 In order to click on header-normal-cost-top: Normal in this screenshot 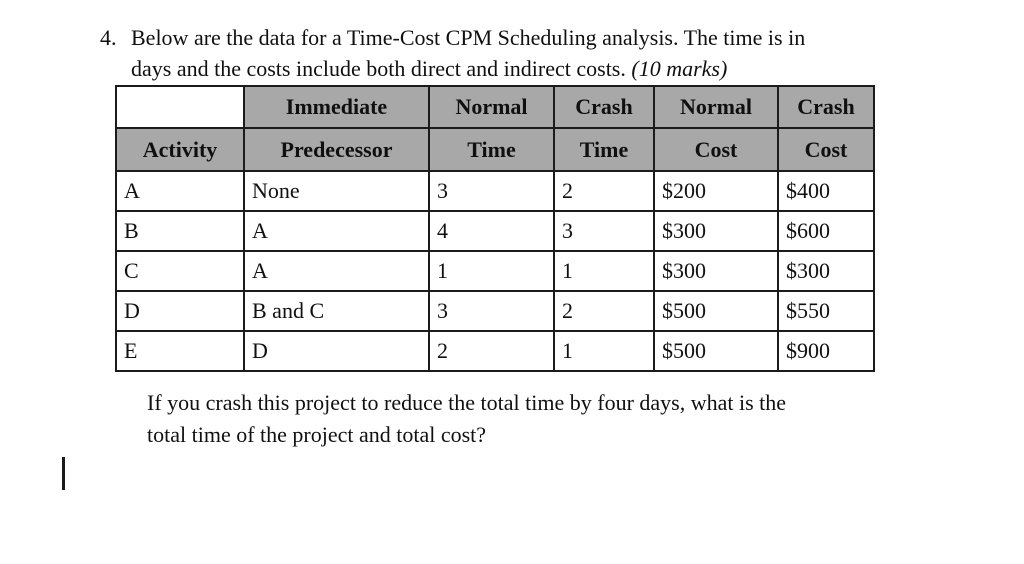, I will do `click(716, 107)`.